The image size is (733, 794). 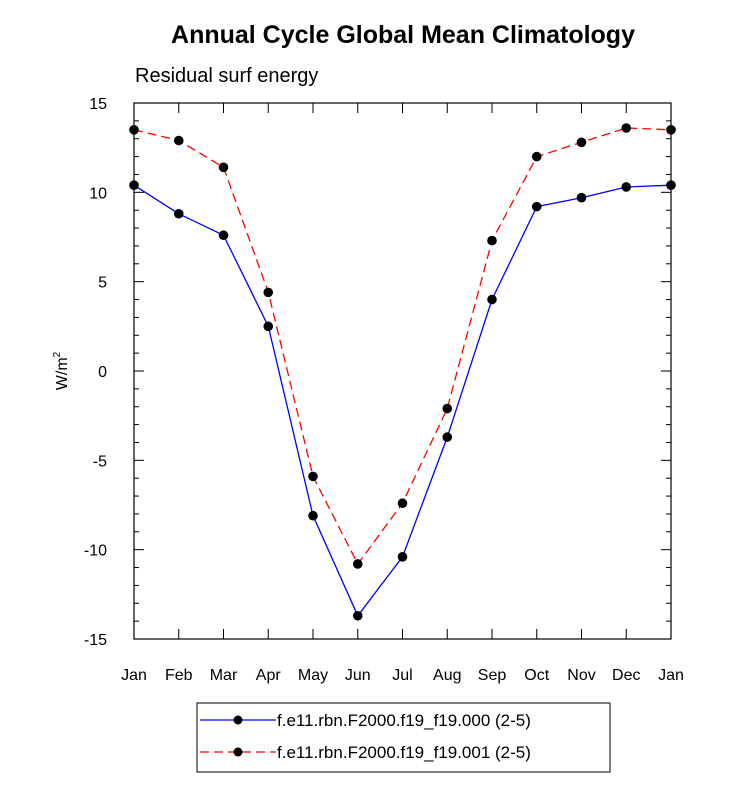 What do you see at coordinates (224, 675) in the screenshot?
I see `x-tick-label: Mar` at bounding box center [224, 675].